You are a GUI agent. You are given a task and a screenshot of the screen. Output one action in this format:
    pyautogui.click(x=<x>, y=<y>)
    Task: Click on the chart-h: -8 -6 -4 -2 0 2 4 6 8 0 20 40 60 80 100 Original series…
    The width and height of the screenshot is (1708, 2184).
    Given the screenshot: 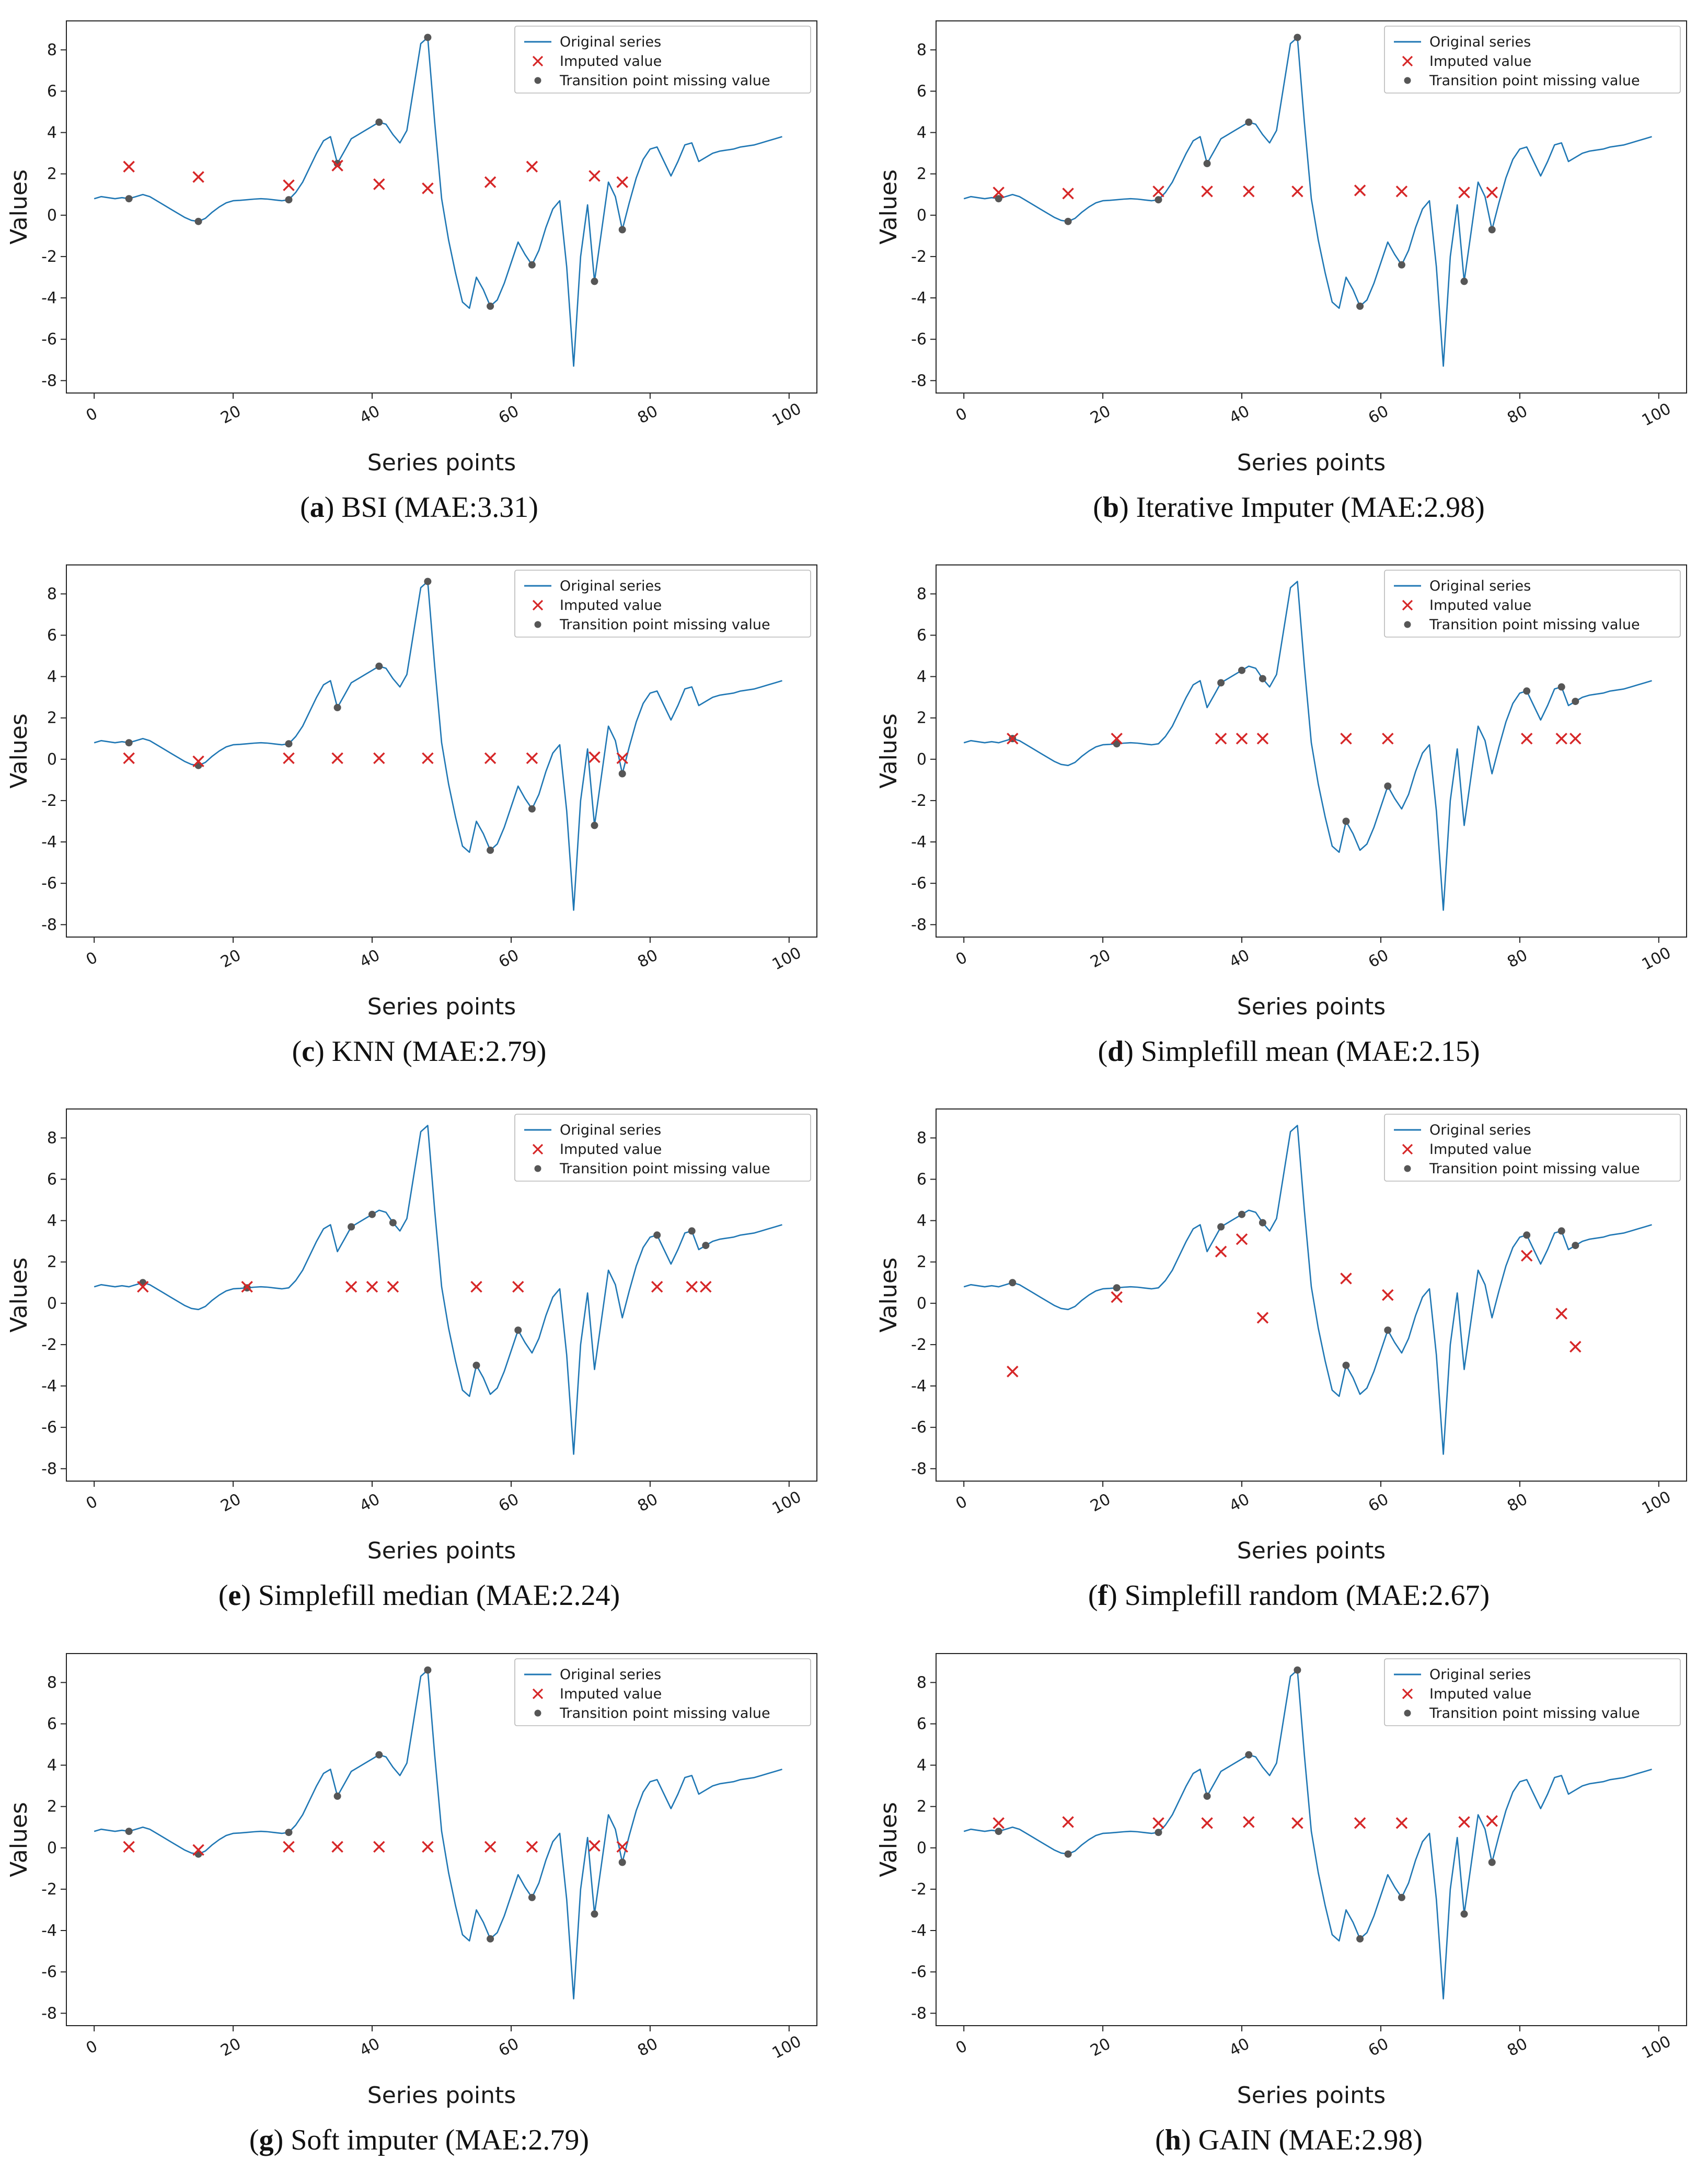 What is the action you would take?
    pyautogui.click(x=1287, y=1878)
    